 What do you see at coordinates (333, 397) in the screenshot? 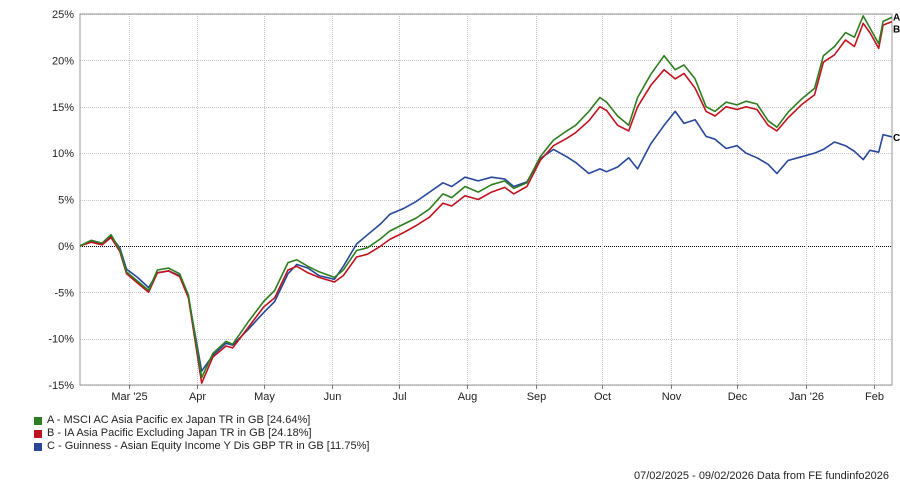
I see `x-tick-label: Jun` at bounding box center [333, 397].